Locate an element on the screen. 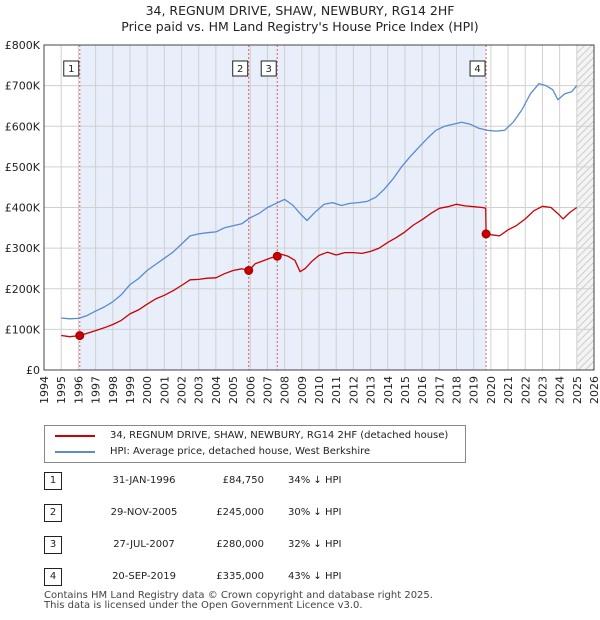  x-tick-label: 2007 is located at coordinates (267, 390).